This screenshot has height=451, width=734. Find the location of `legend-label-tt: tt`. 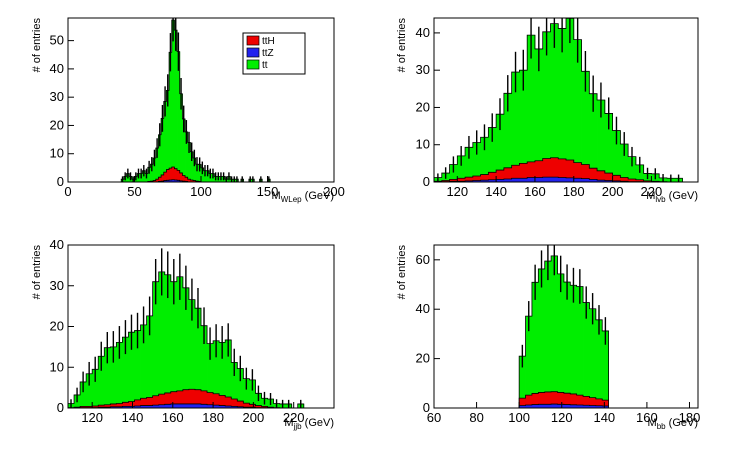

legend-label-tt: tt is located at coordinates (265, 65).